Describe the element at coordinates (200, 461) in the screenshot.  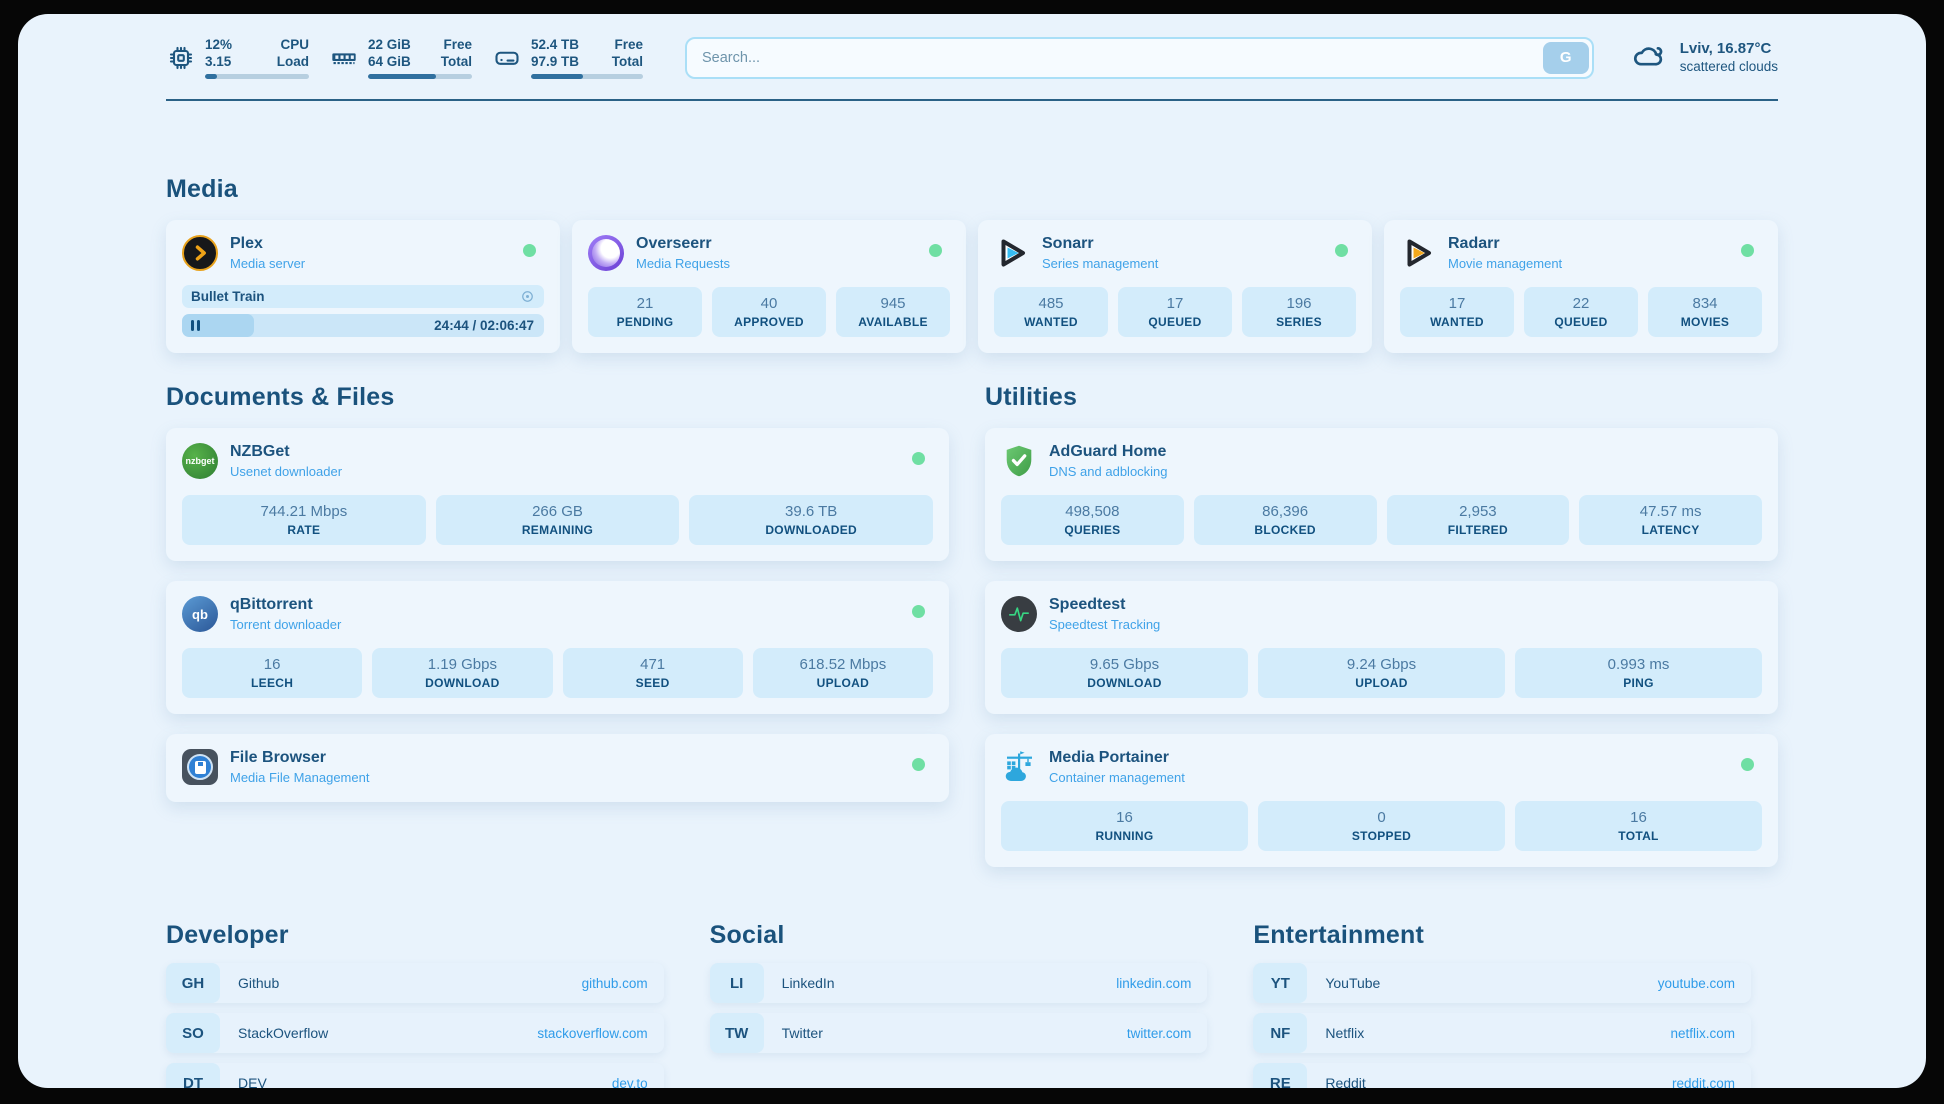
I see `nzbget-icon: nzbget` at that location.